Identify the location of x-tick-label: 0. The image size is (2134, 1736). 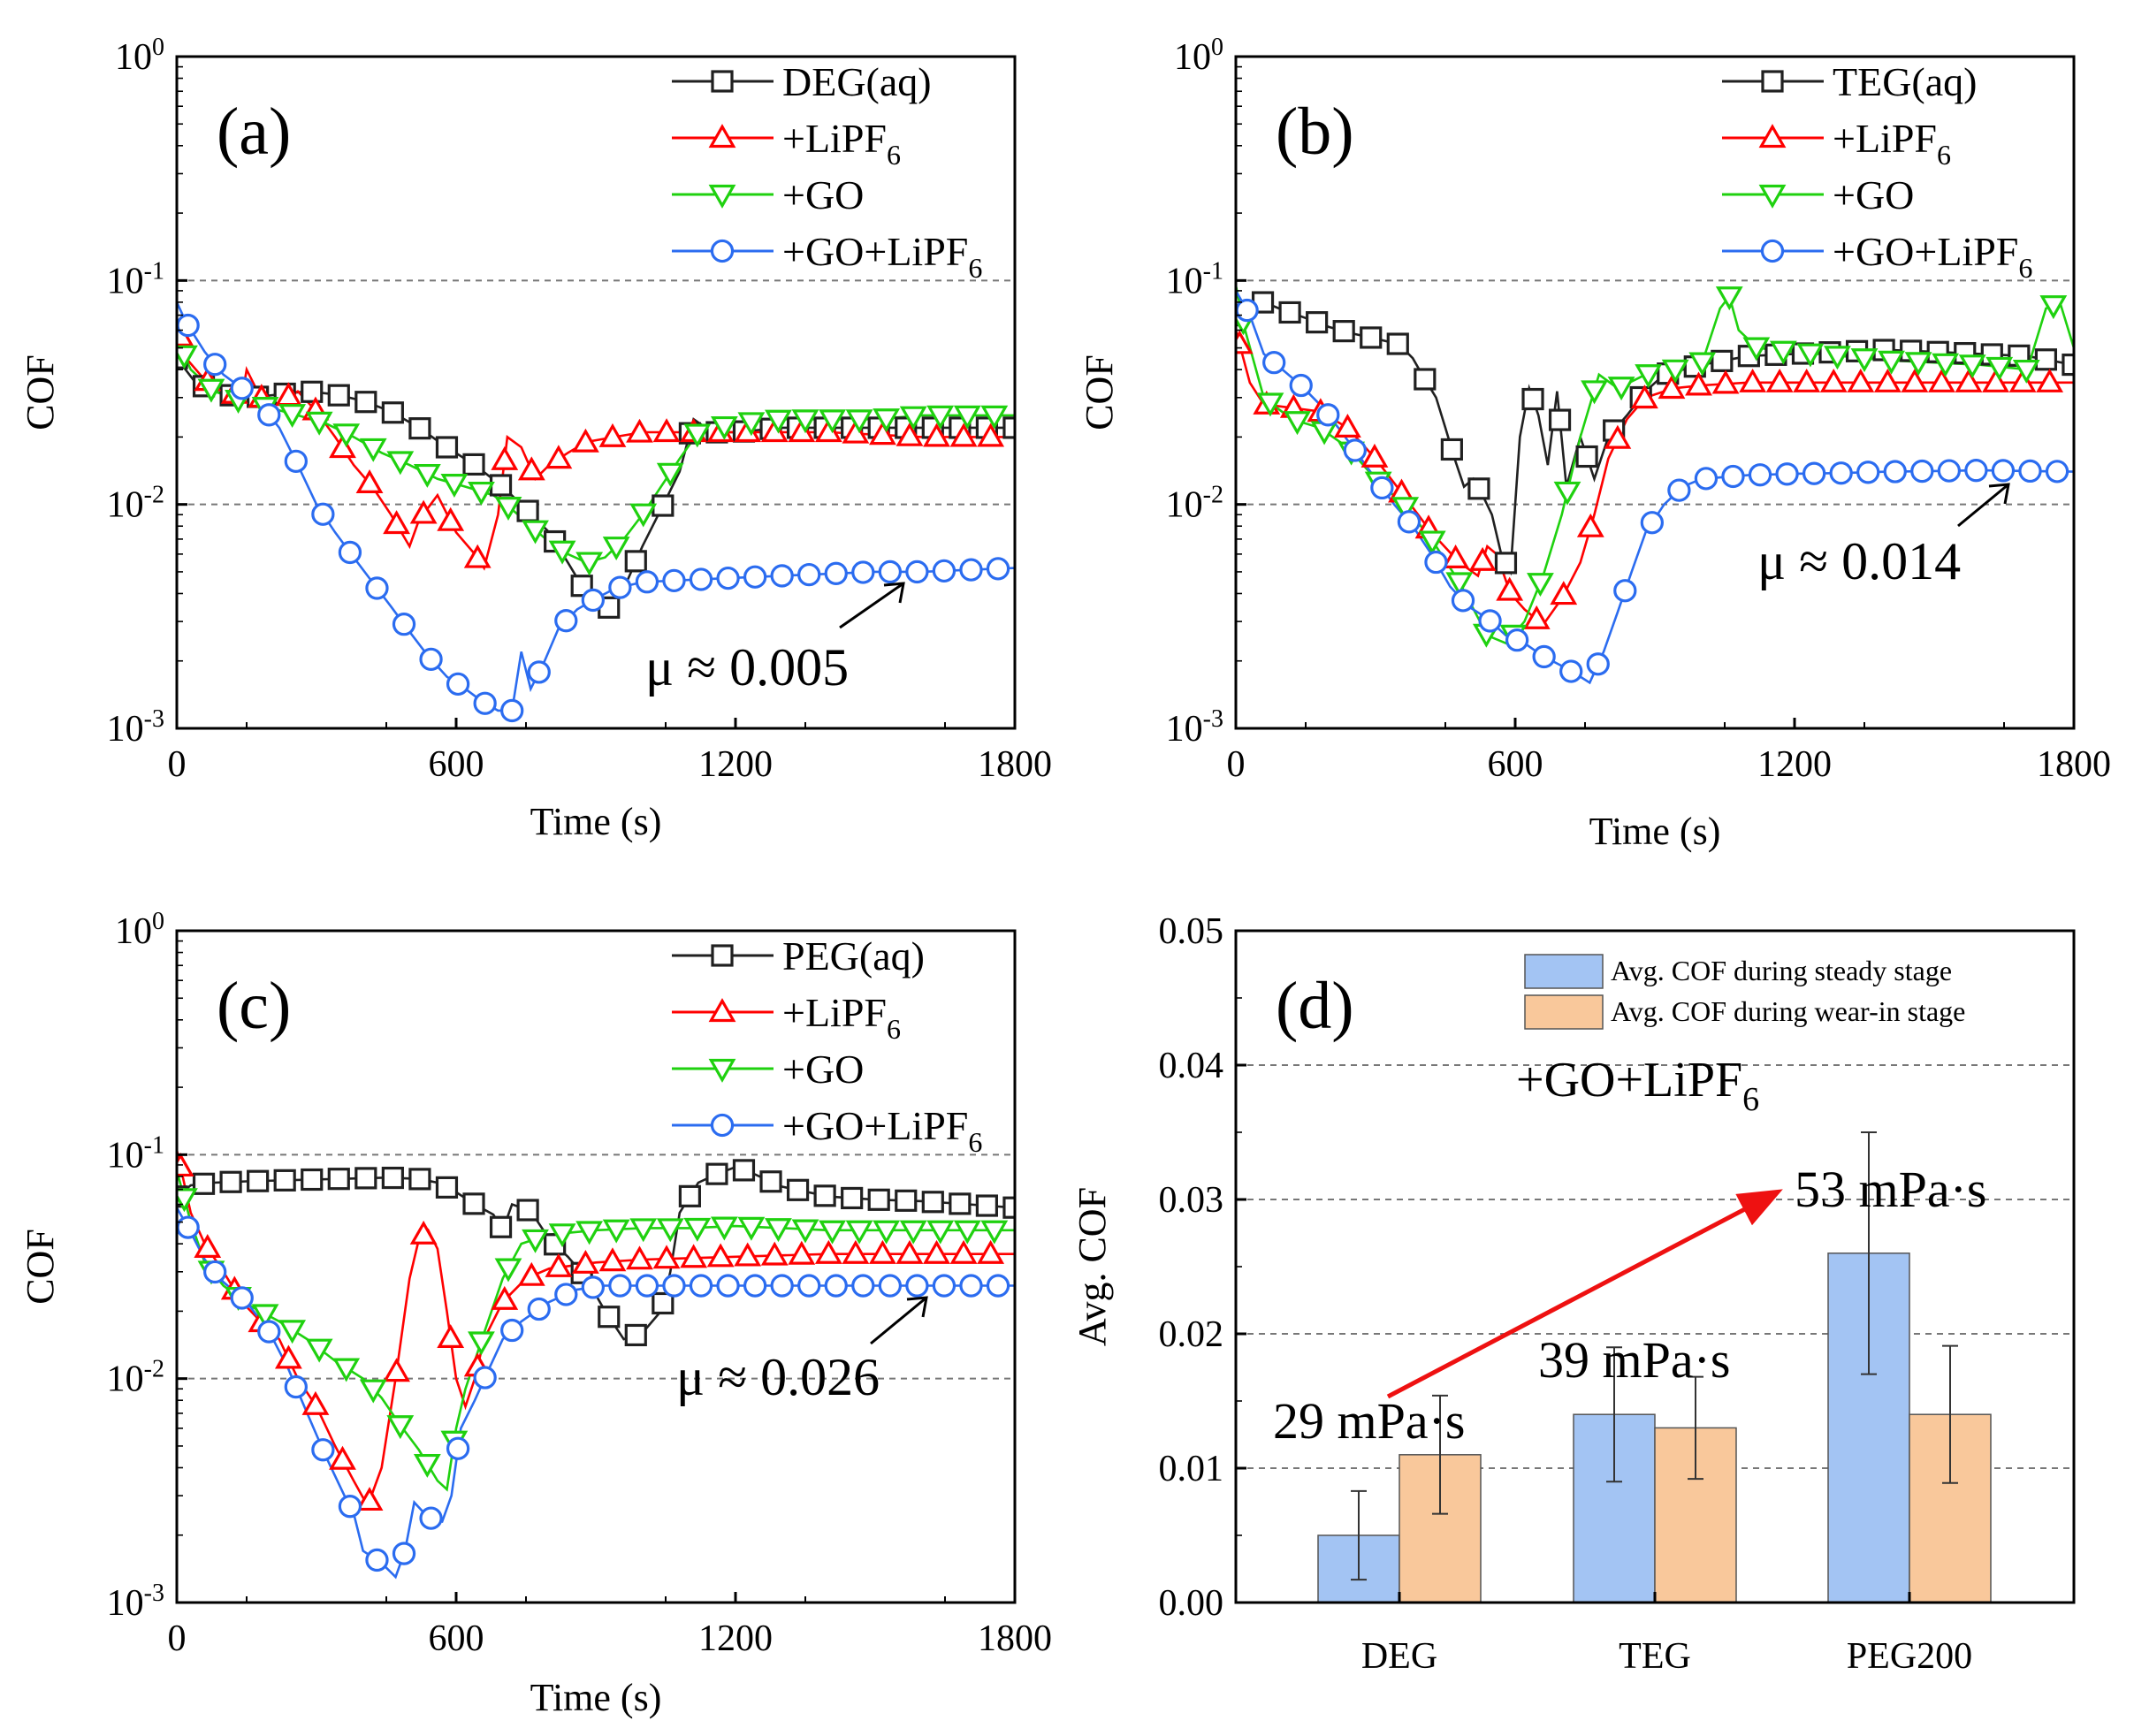
(1236, 765).